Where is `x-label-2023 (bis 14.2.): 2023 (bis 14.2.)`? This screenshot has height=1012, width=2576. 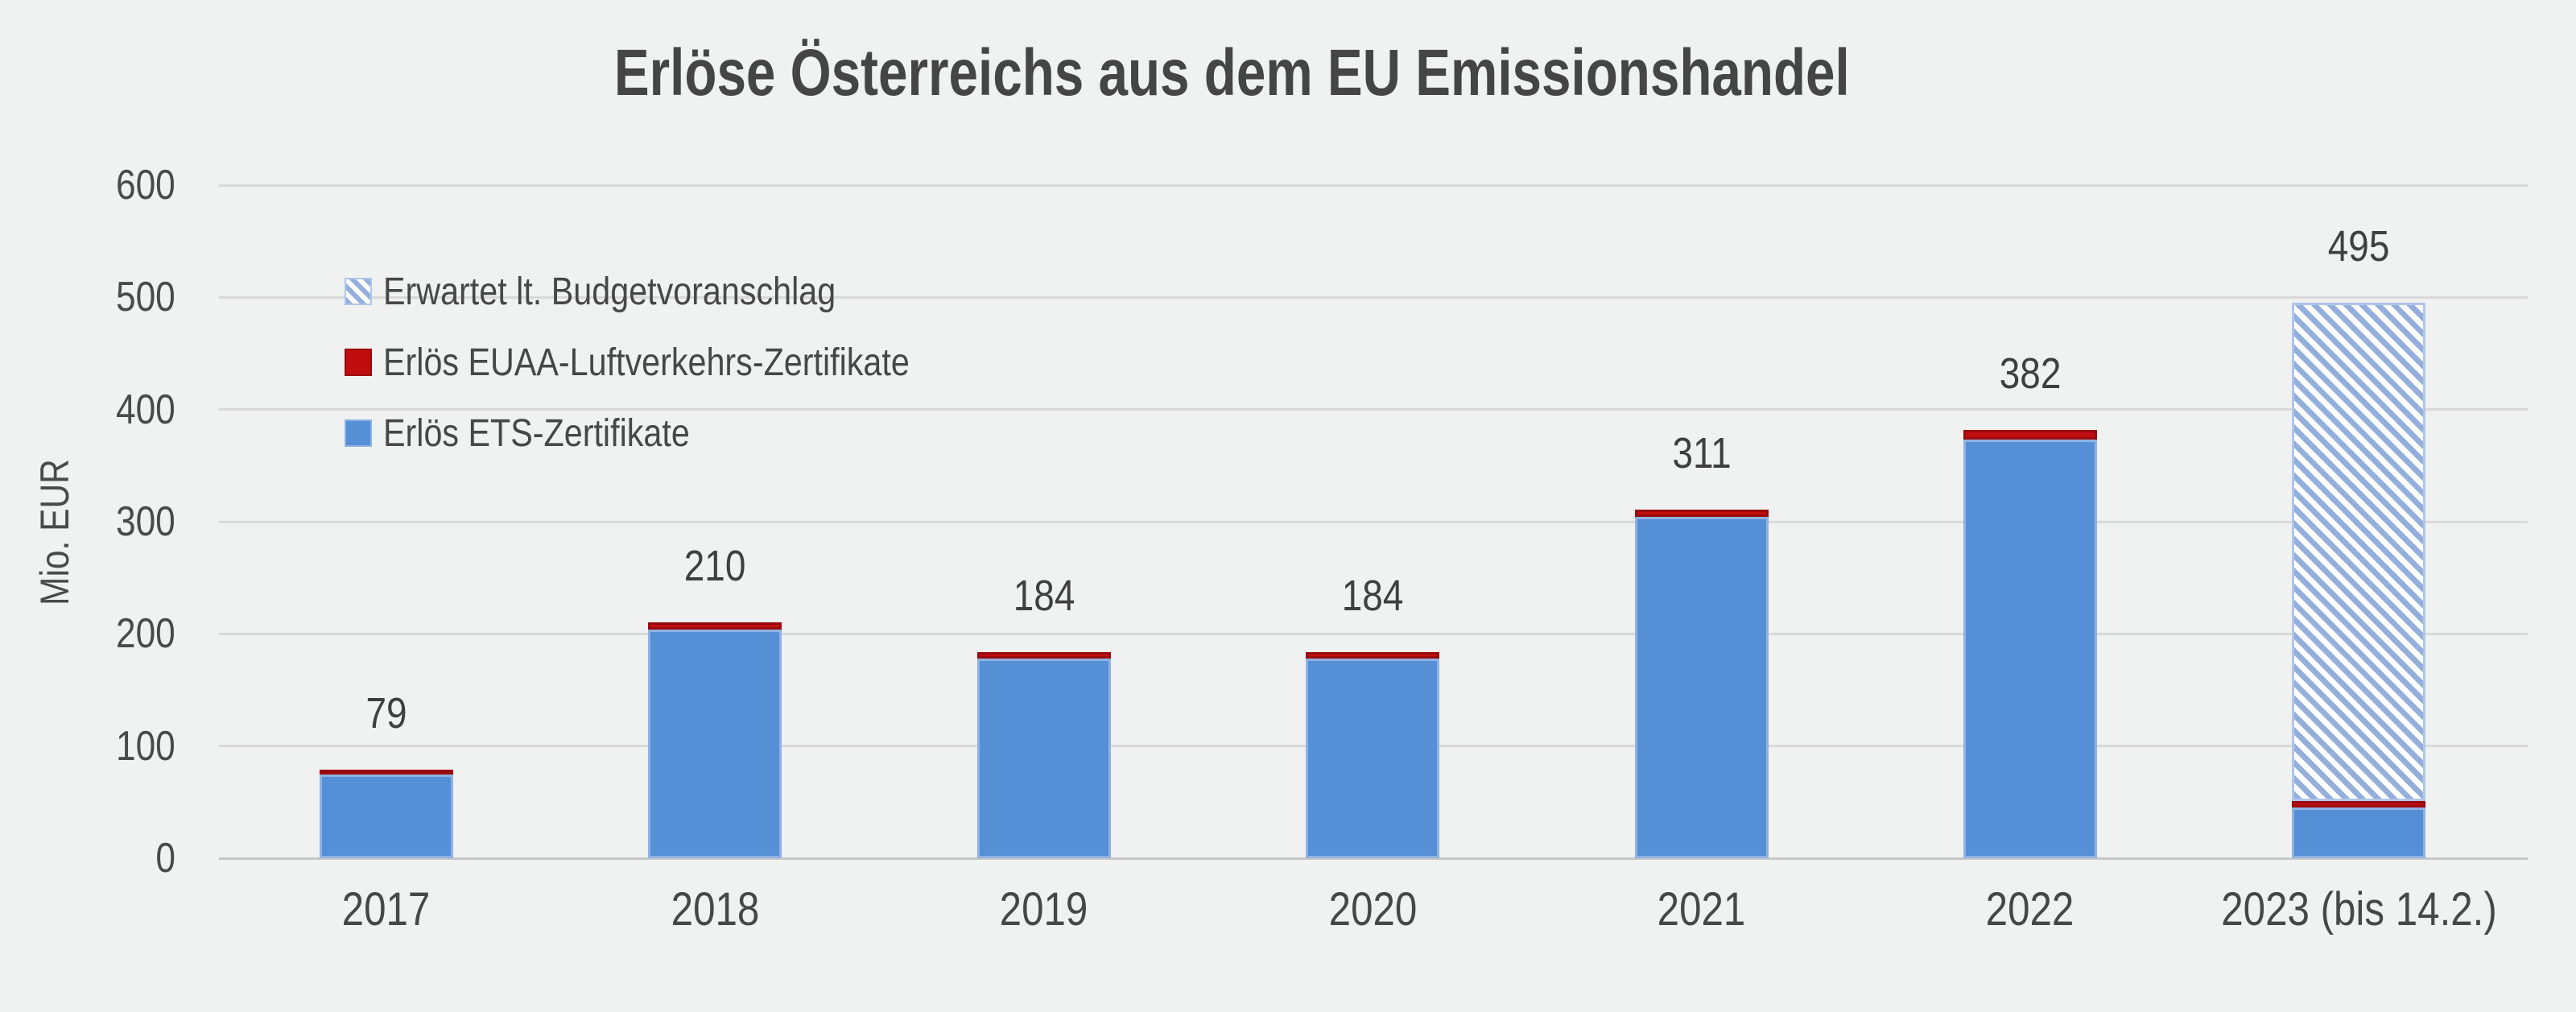
x-label-2023 (bis 14.2.): 2023 (bis 14.2.) is located at coordinates (2358, 910).